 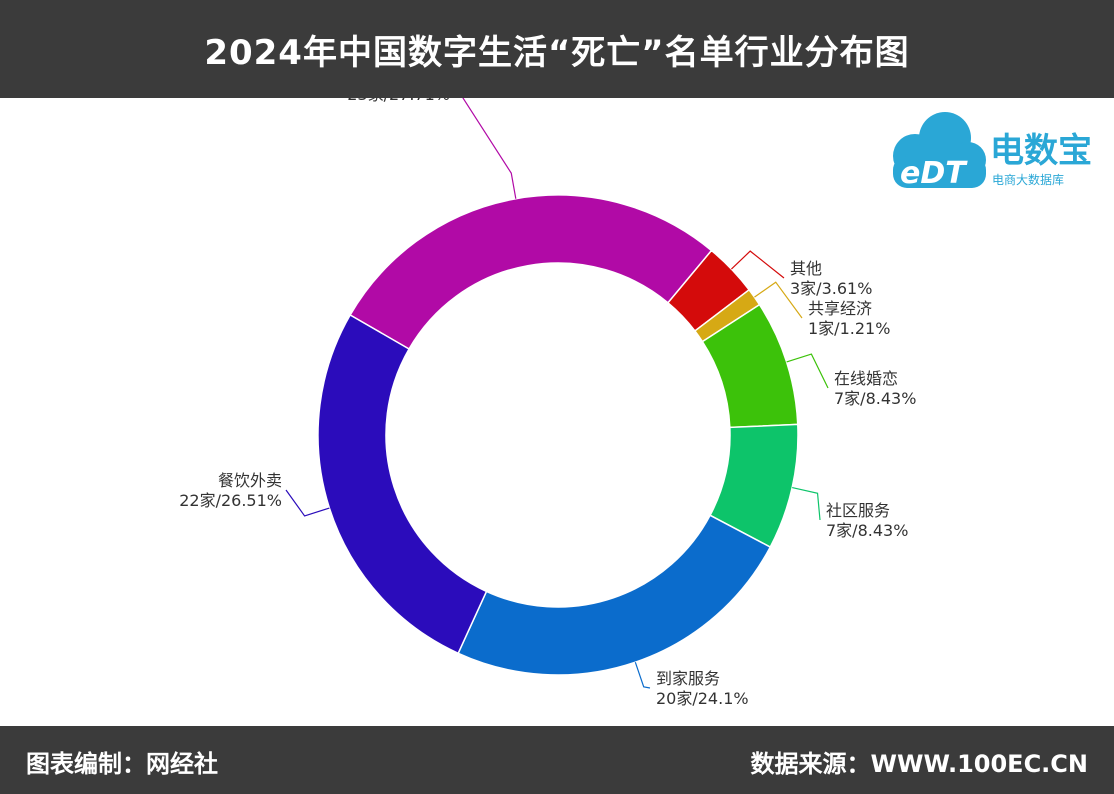 What do you see at coordinates (1041, 151) in the screenshot?
I see `logo-brand: 电数宝` at bounding box center [1041, 151].